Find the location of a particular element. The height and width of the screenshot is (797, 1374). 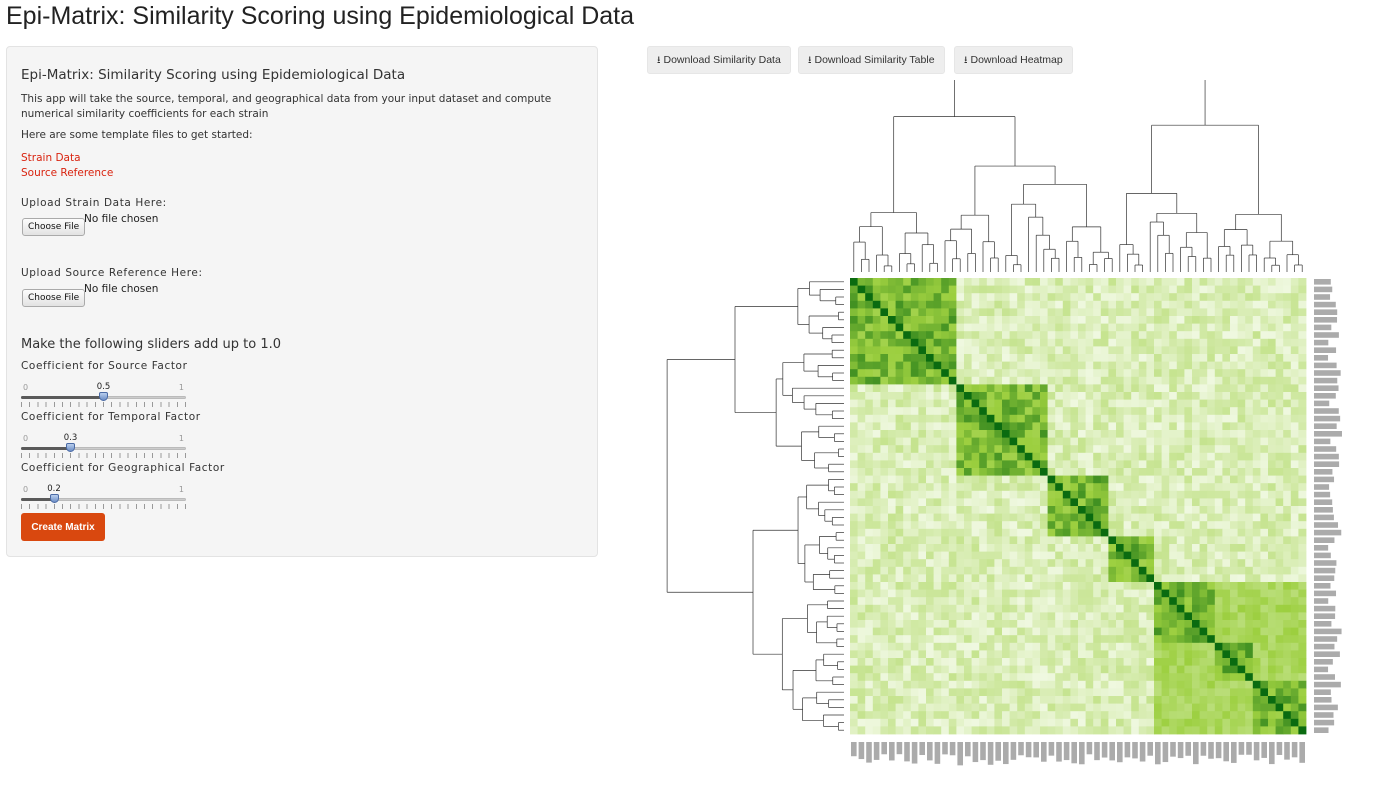

strain-data-link: Strain Data is located at coordinates (51, 158).